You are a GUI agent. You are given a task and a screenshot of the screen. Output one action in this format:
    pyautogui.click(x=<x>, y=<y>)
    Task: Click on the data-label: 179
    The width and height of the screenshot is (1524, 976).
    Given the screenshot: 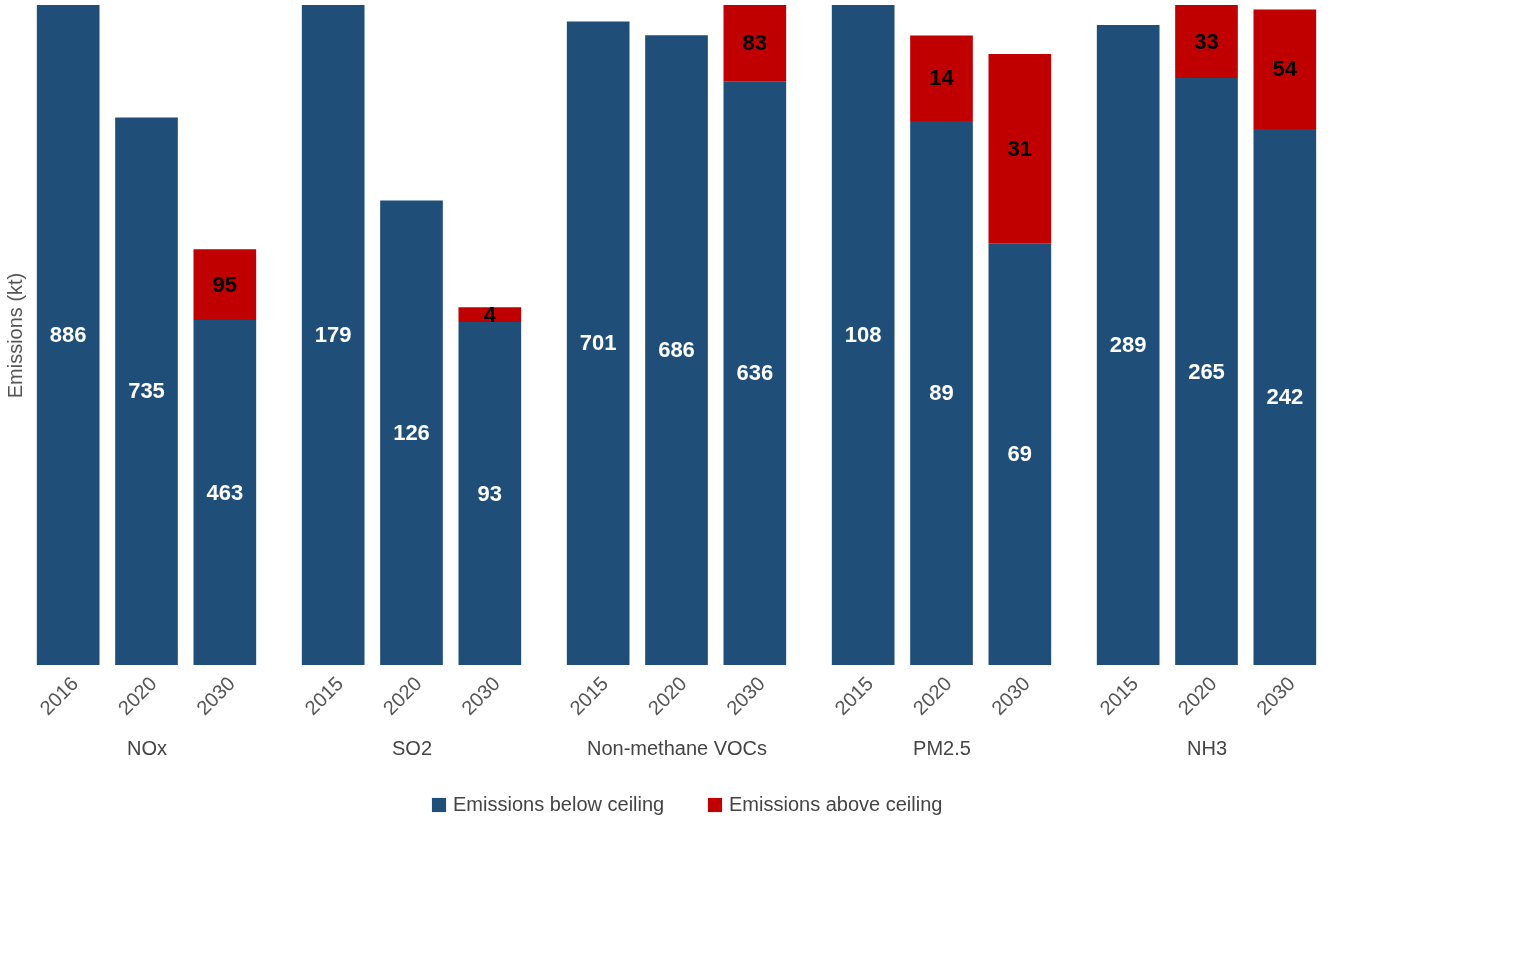 What is the action you would take?
    pyautogui.click(x=333, y=334)
    